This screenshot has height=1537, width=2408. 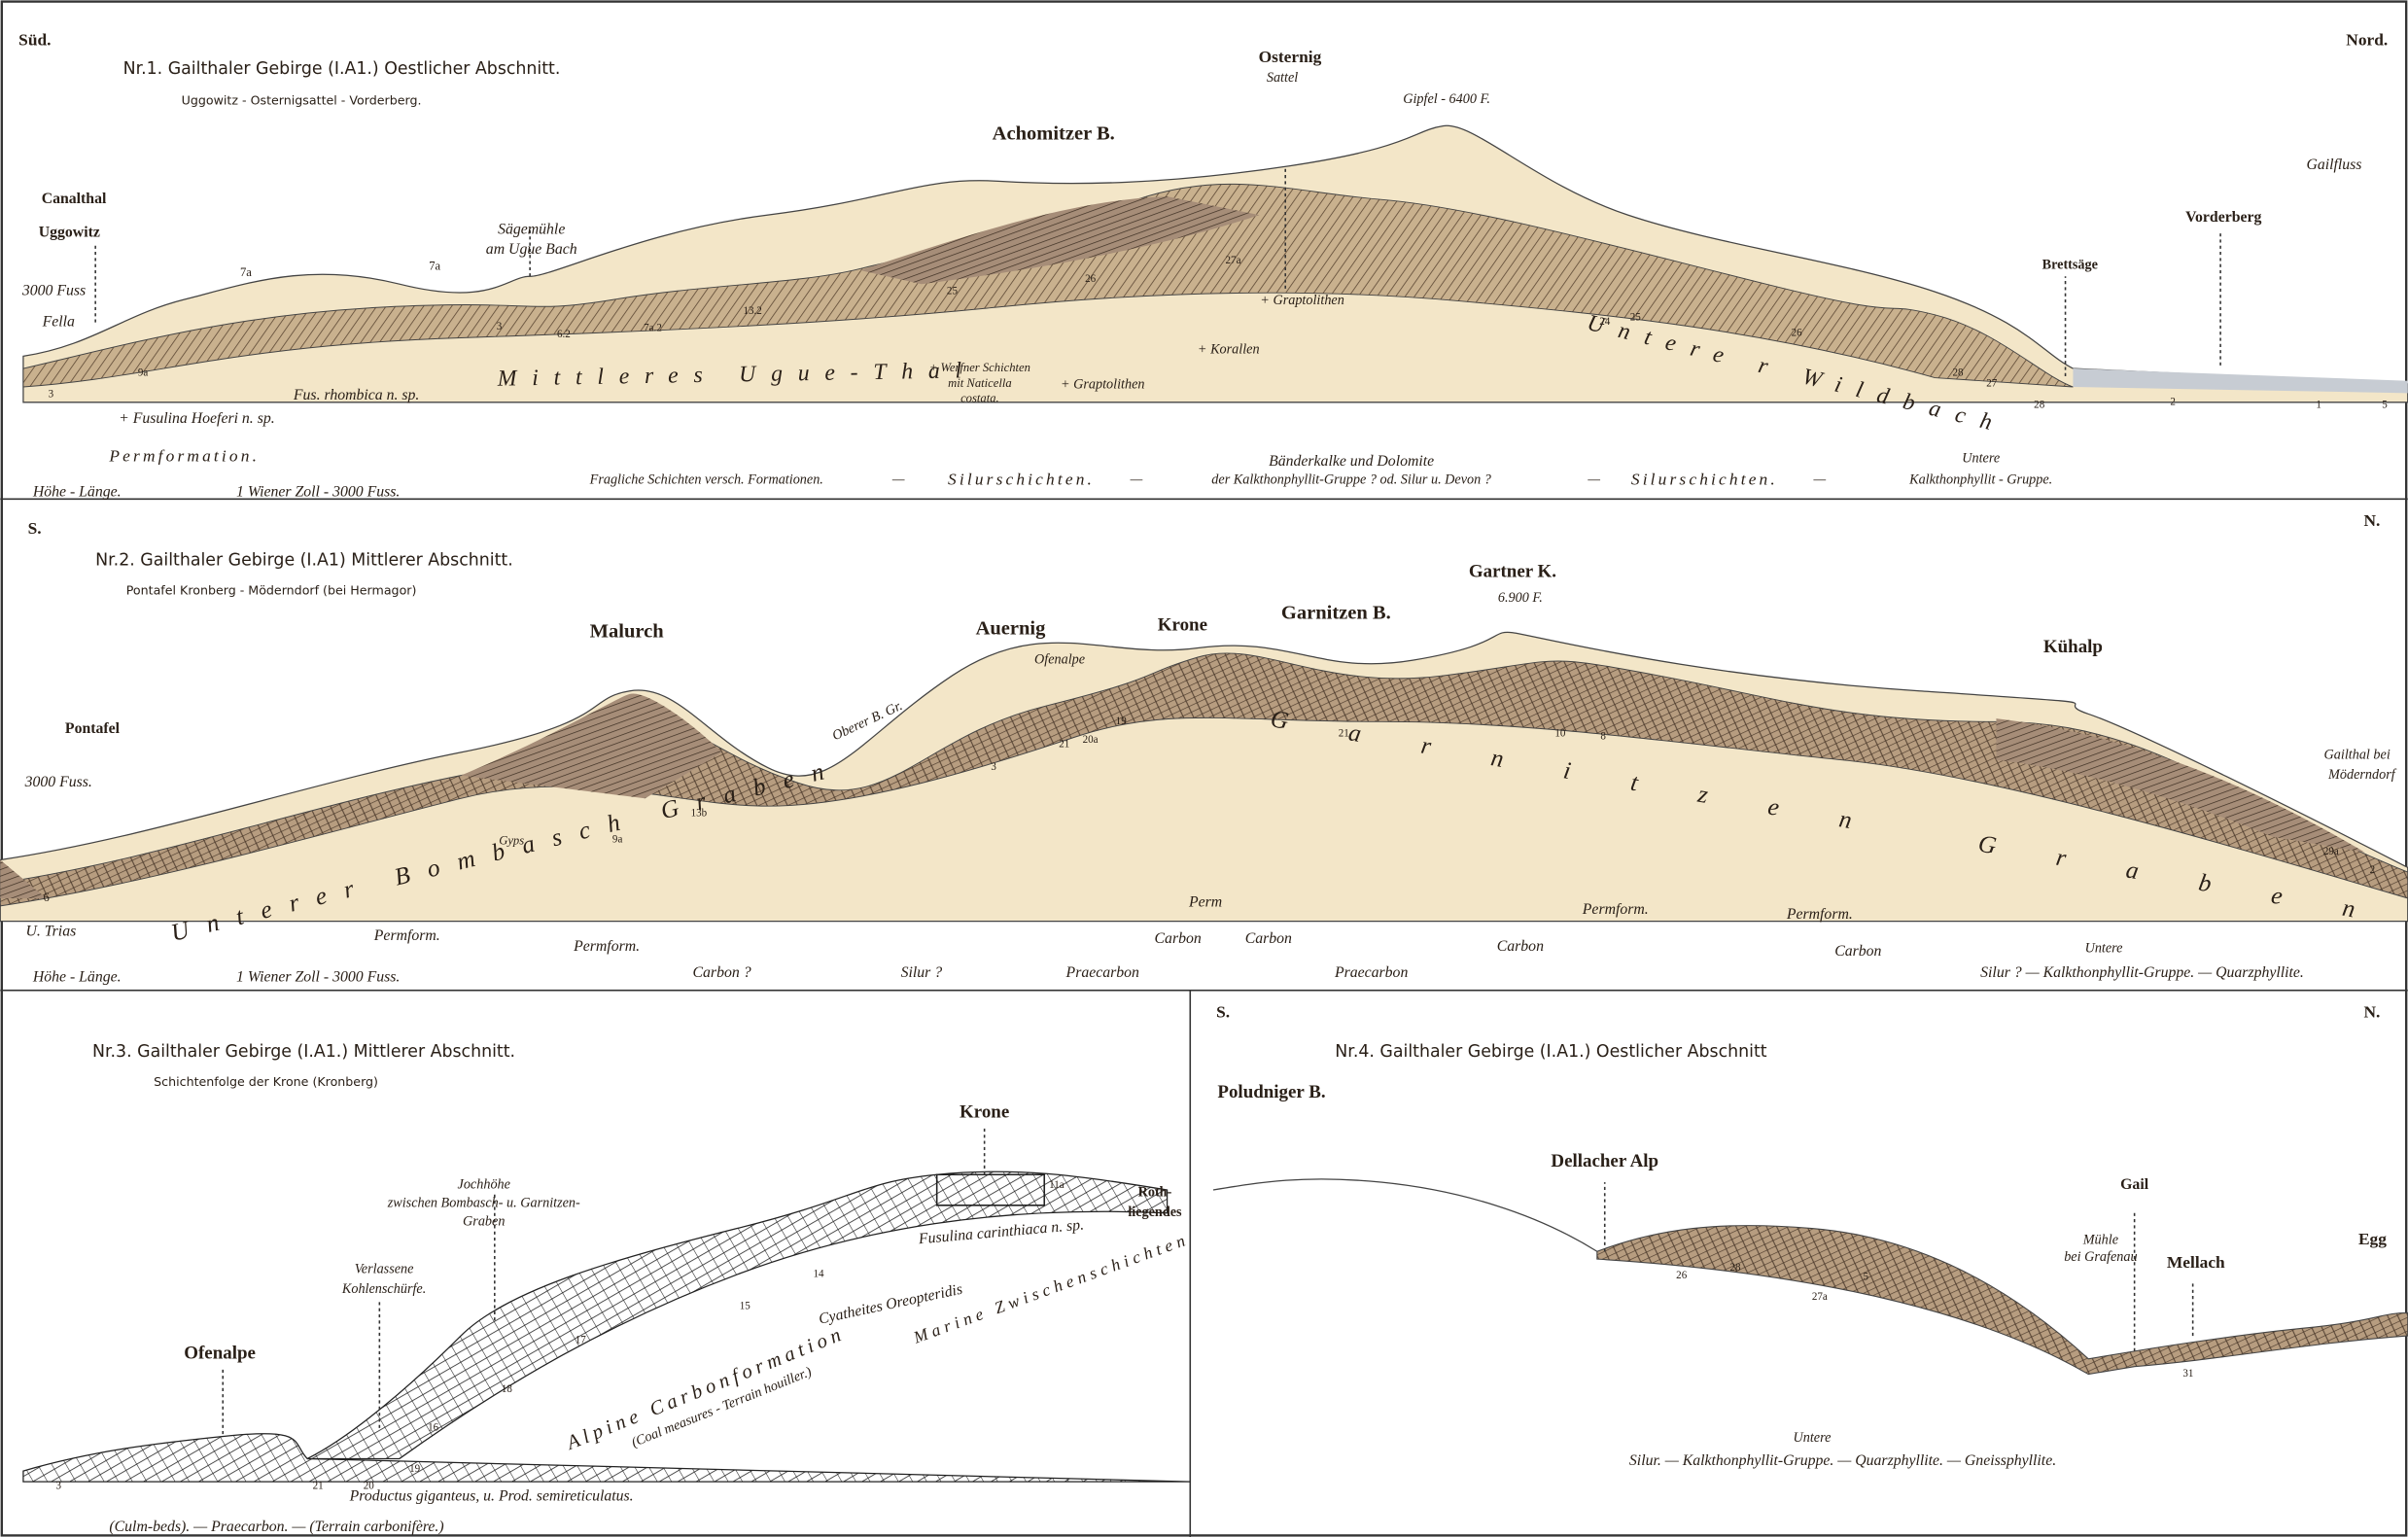 What do you see at coordinates (53, 291) in the screenshot?
I see `label: 3000 Fuss` at bounding box center [53, 291].